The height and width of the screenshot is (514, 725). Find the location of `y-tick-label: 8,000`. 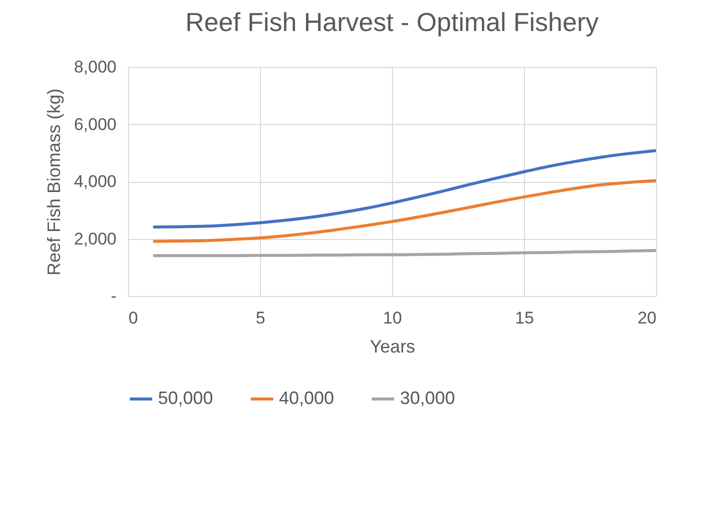

y-tick-label: 8,000 is located at coordinates (95, 67).